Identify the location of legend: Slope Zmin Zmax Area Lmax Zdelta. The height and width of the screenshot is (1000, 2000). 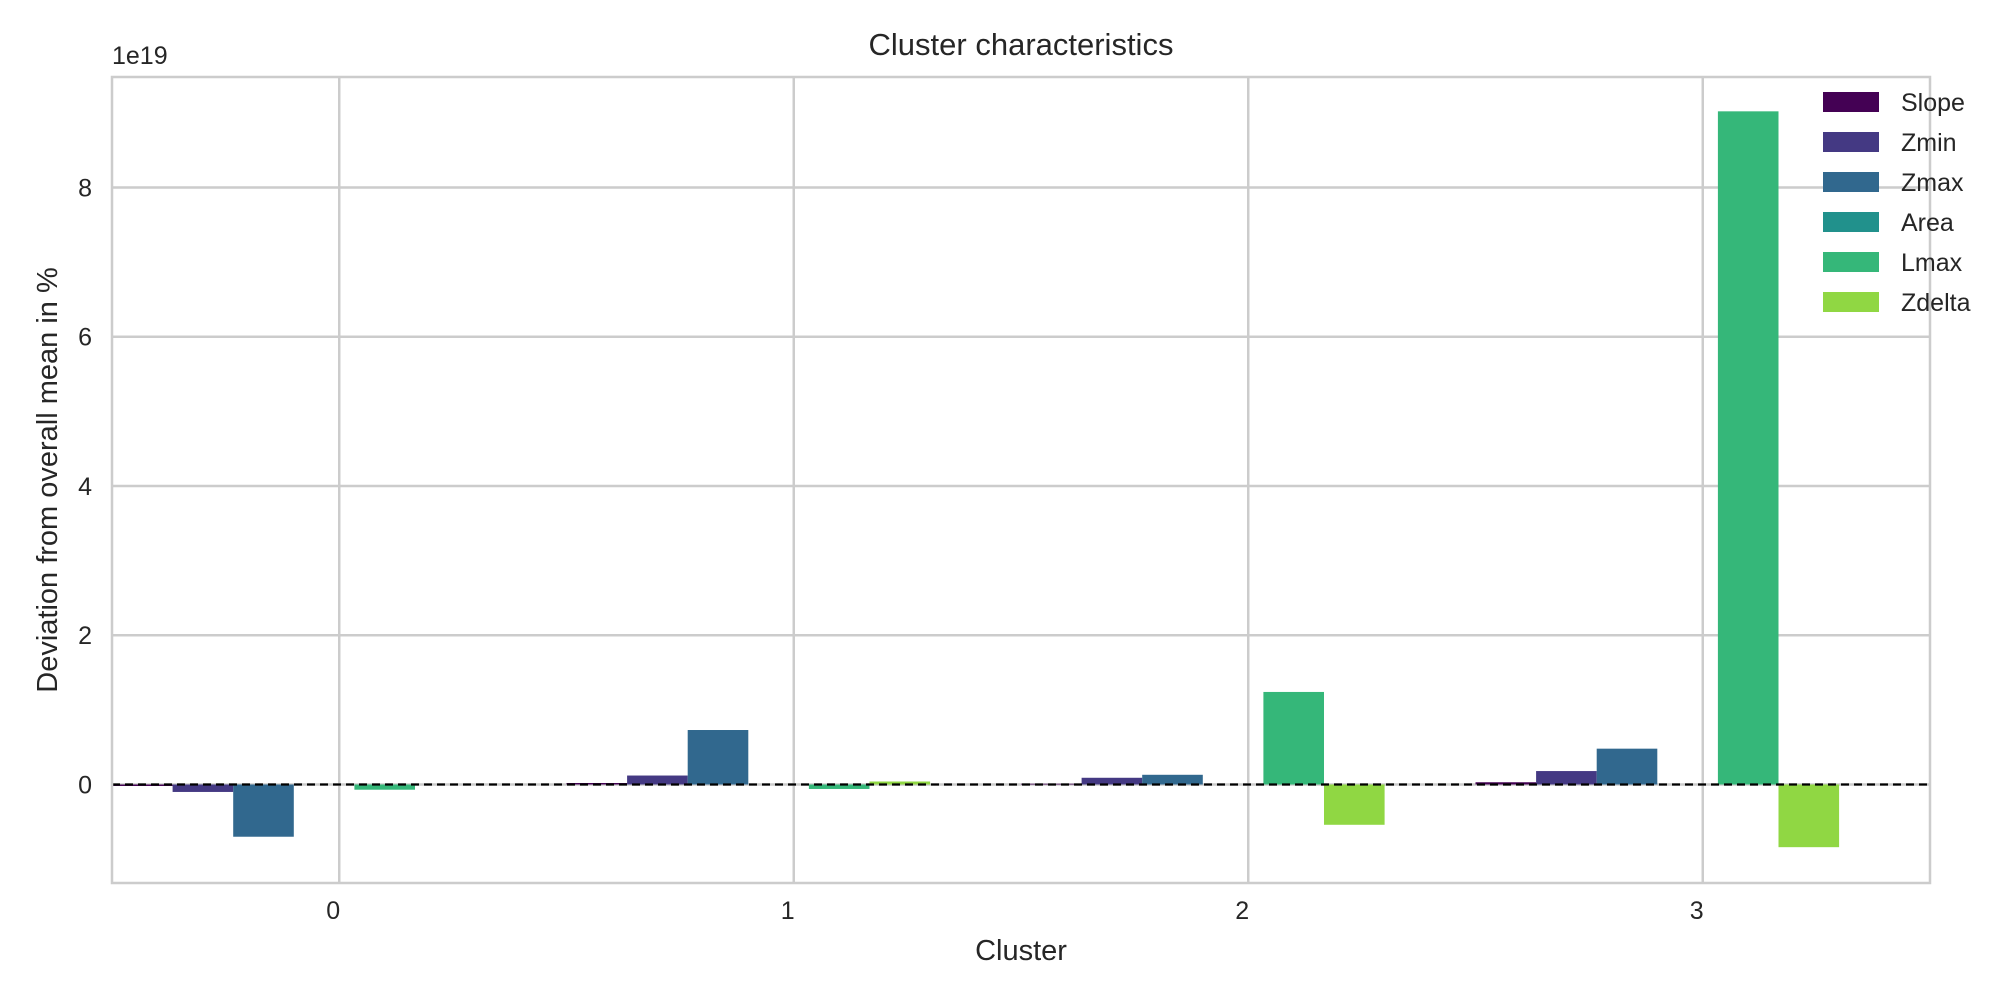
(1897, 203).